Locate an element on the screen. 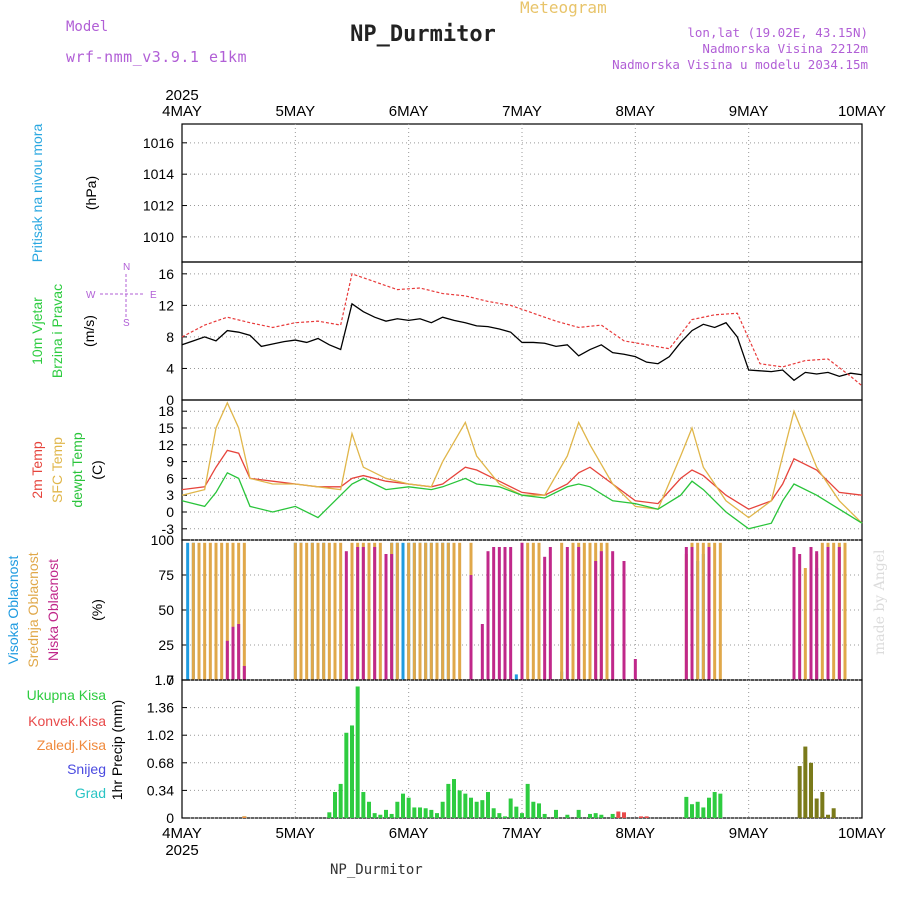  panel3-title-dewpt: dewpt Temp is located at coordinates (77, 469).